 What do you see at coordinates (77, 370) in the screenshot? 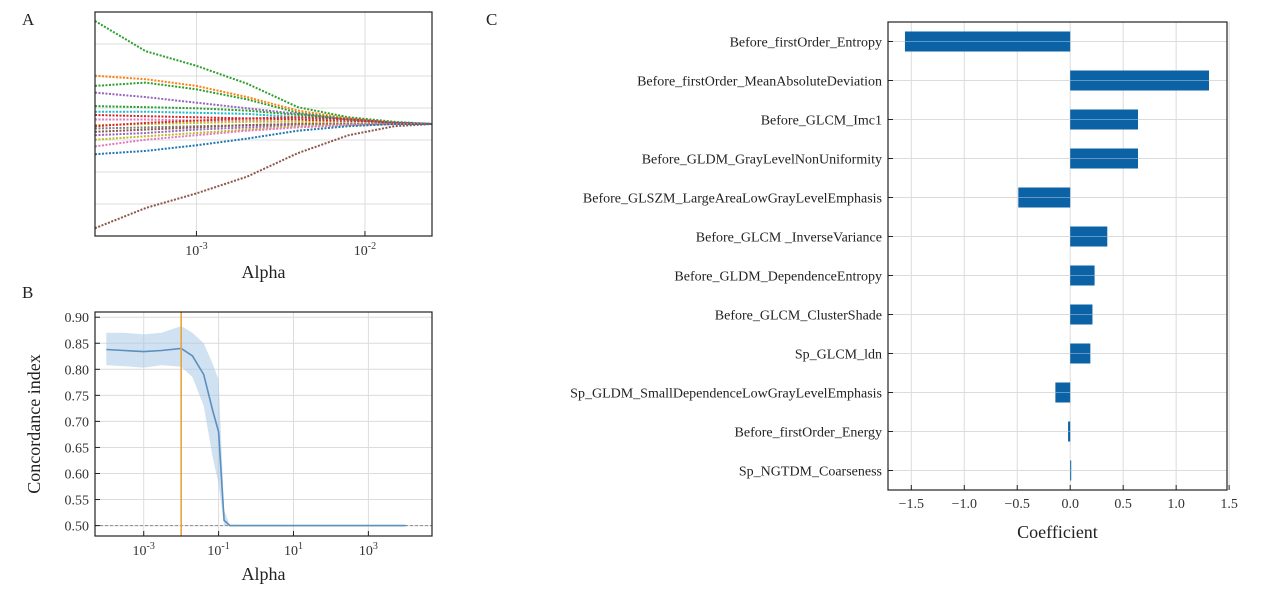
I see `y-tick-label: 0.80` at bounding box center [77, 370].